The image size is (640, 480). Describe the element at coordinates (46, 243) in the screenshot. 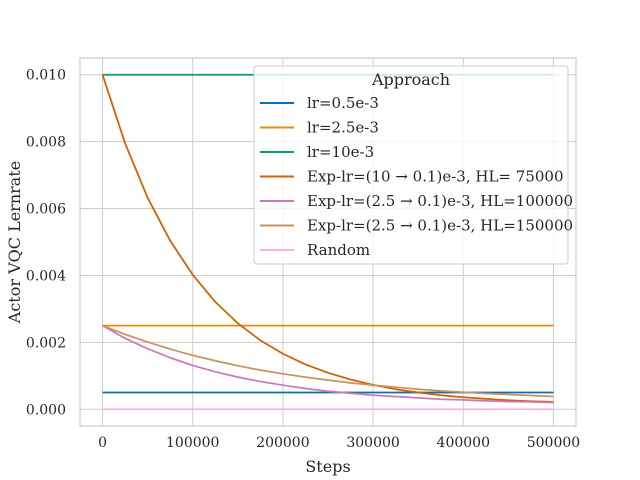

I see `y-tick-labels: 0.000 0.002 0.004 0.006 0.008 0.010` at that location.